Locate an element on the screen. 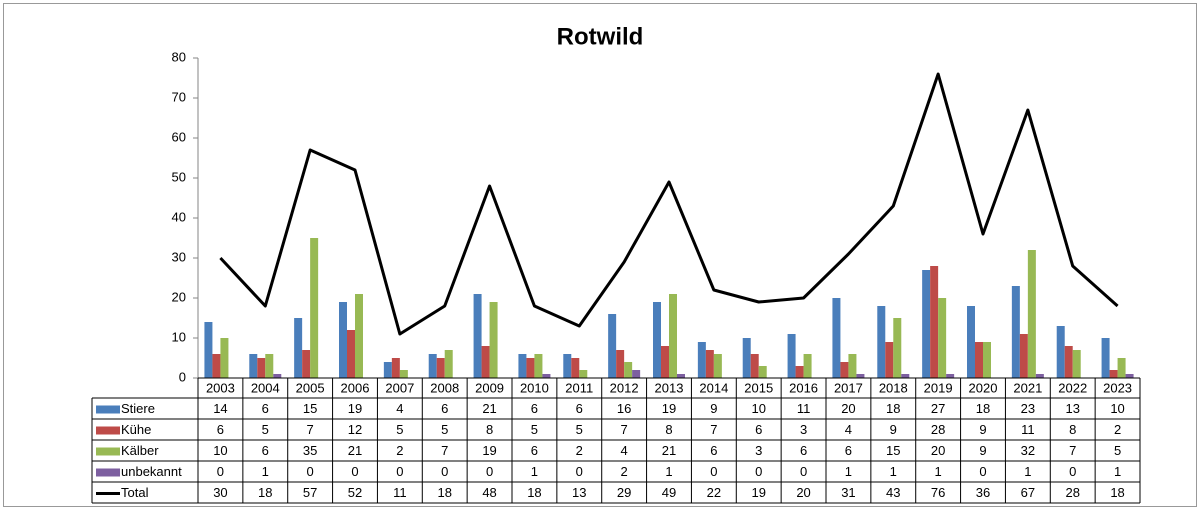 This screenshot has height=515, width=1200. x-tick-label: 2023 is located at coordinates (1117, 387).